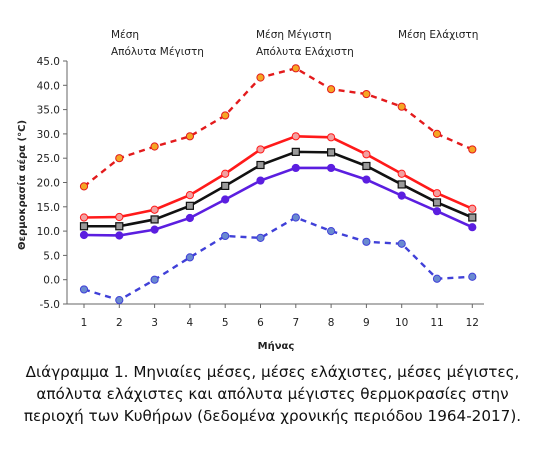 The width and height of the screenshot is (545, 472). Describe the element at coordinates (276, 346) in the screenshot. I see `x-axis-title: Μήνας` at that location.